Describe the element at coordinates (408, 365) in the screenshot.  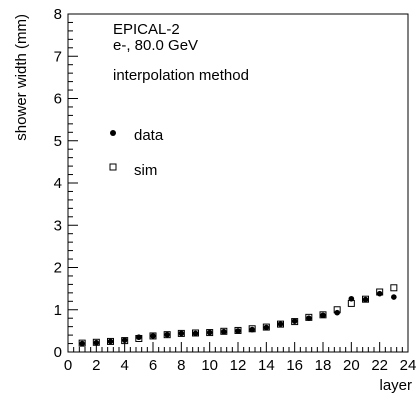
I see `x-tick-label: 24` at that location.